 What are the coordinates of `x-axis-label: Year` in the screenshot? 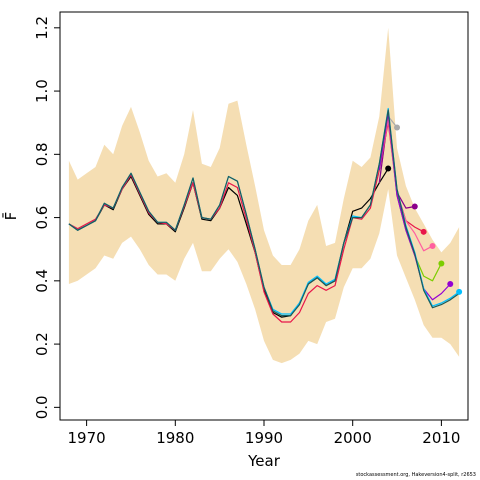 It's located at (264, 461).